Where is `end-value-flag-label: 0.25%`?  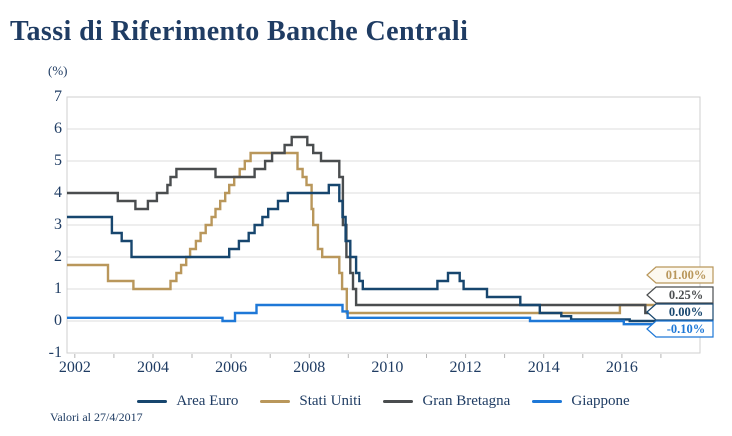
end-value-flag-label: 0.25% is located at coordinates (686, 295).